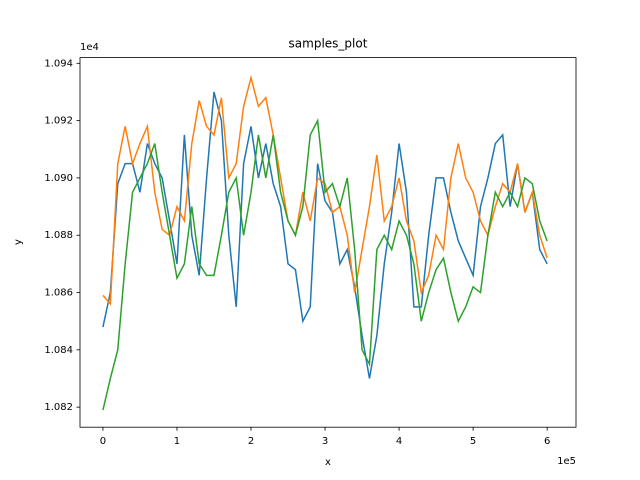 The image size is (640, 480). I want to click on x-tick-label: 6, so click(547, 441).